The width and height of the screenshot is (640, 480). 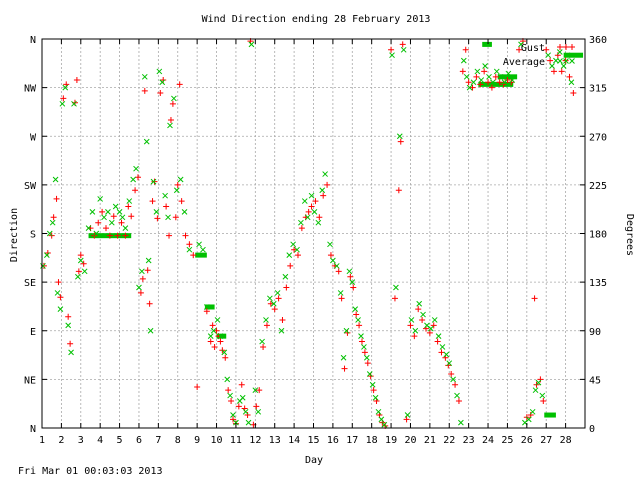 I want to click on y-tick-label-right: 0, so click(x=592, y=429).